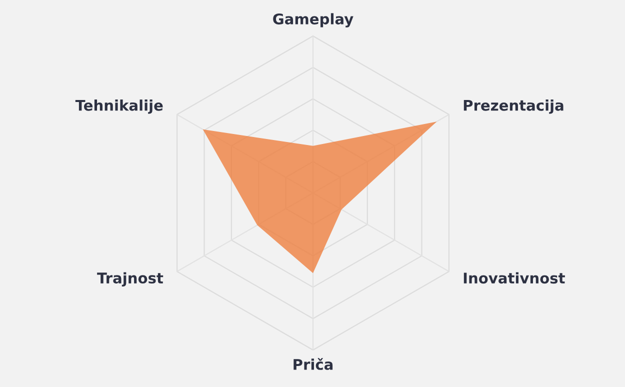 Image resolution: width=625 pixels, height=387 pixels. What do you see at coordinates (119, 107) in the screenshot?
I see `spoke-label: Tehnikalije` at bounding box center [119, 107].